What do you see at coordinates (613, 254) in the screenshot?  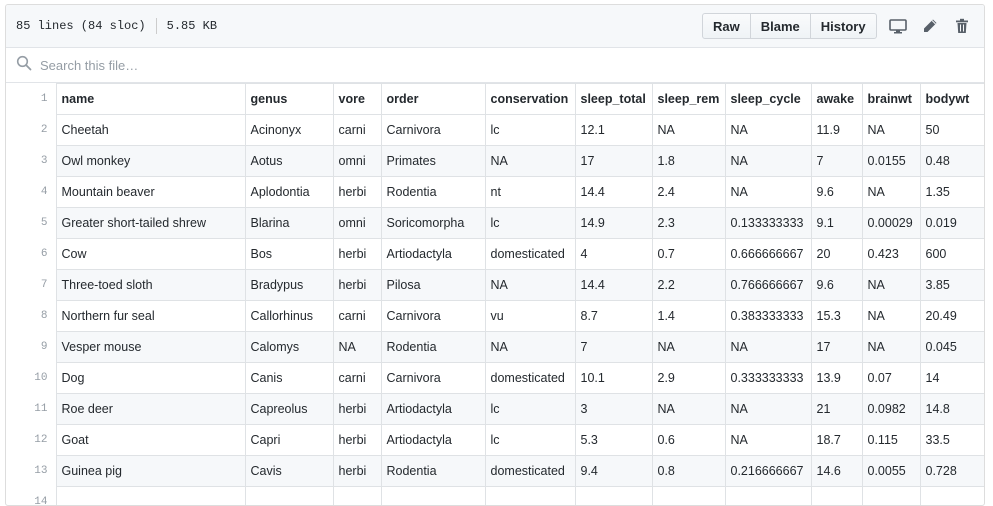 I see `table-cell-sleep_total: 4` at bounding box center [613, 254].